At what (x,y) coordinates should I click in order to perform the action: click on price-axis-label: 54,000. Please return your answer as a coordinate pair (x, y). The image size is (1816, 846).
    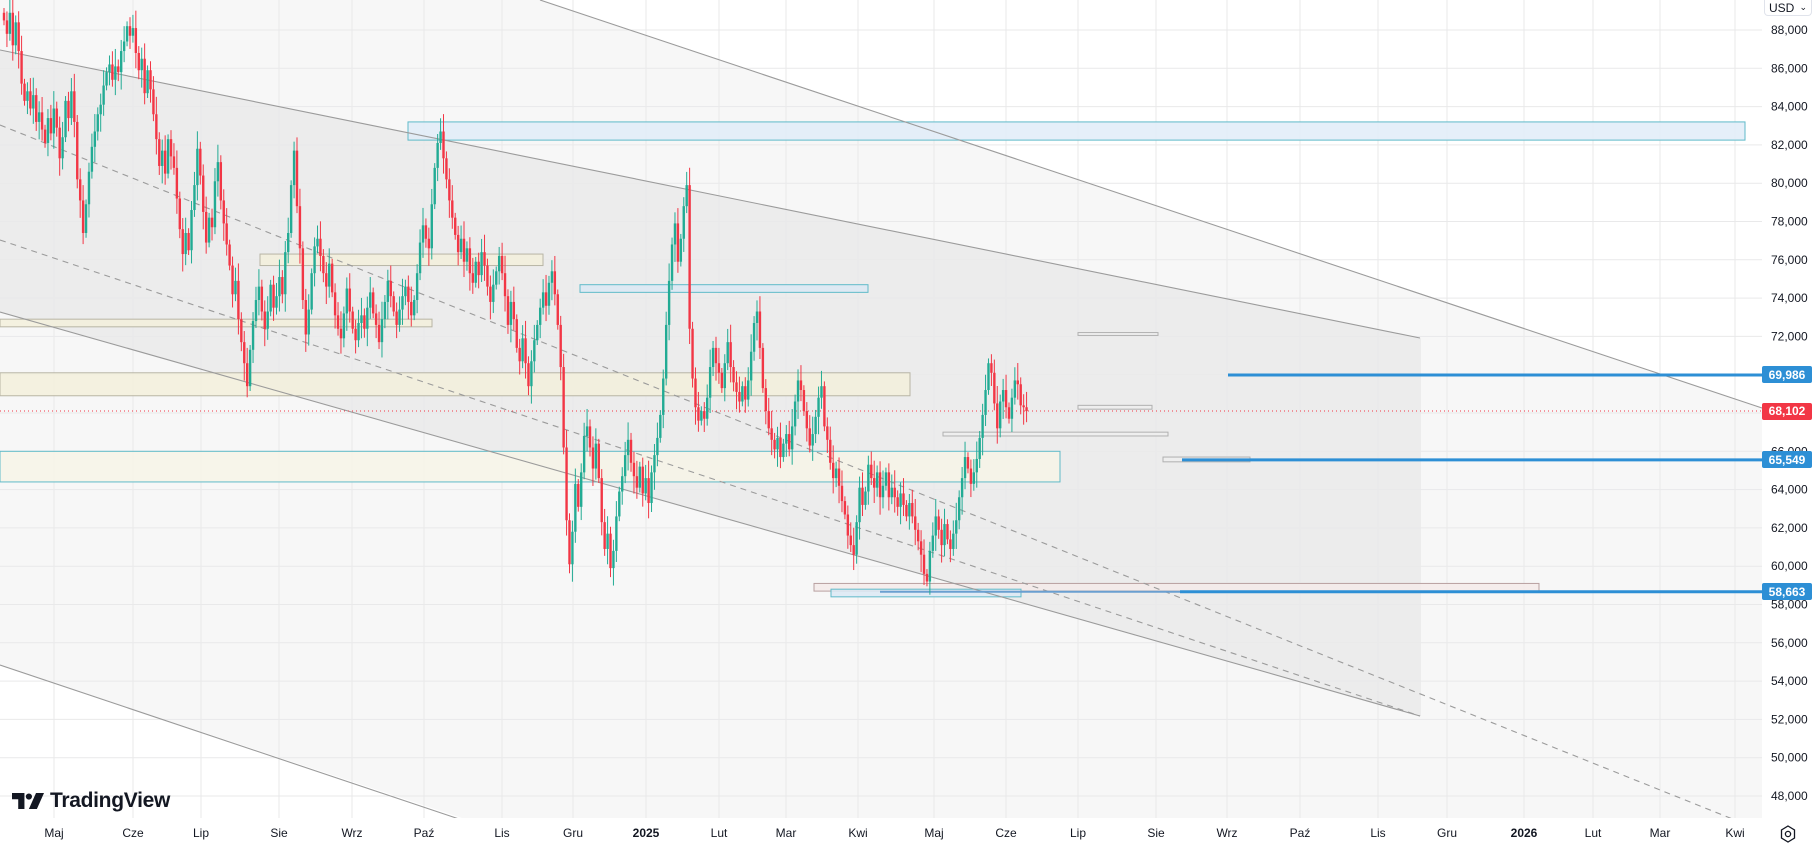
    Looking at the image, I should click on (1789, 681).